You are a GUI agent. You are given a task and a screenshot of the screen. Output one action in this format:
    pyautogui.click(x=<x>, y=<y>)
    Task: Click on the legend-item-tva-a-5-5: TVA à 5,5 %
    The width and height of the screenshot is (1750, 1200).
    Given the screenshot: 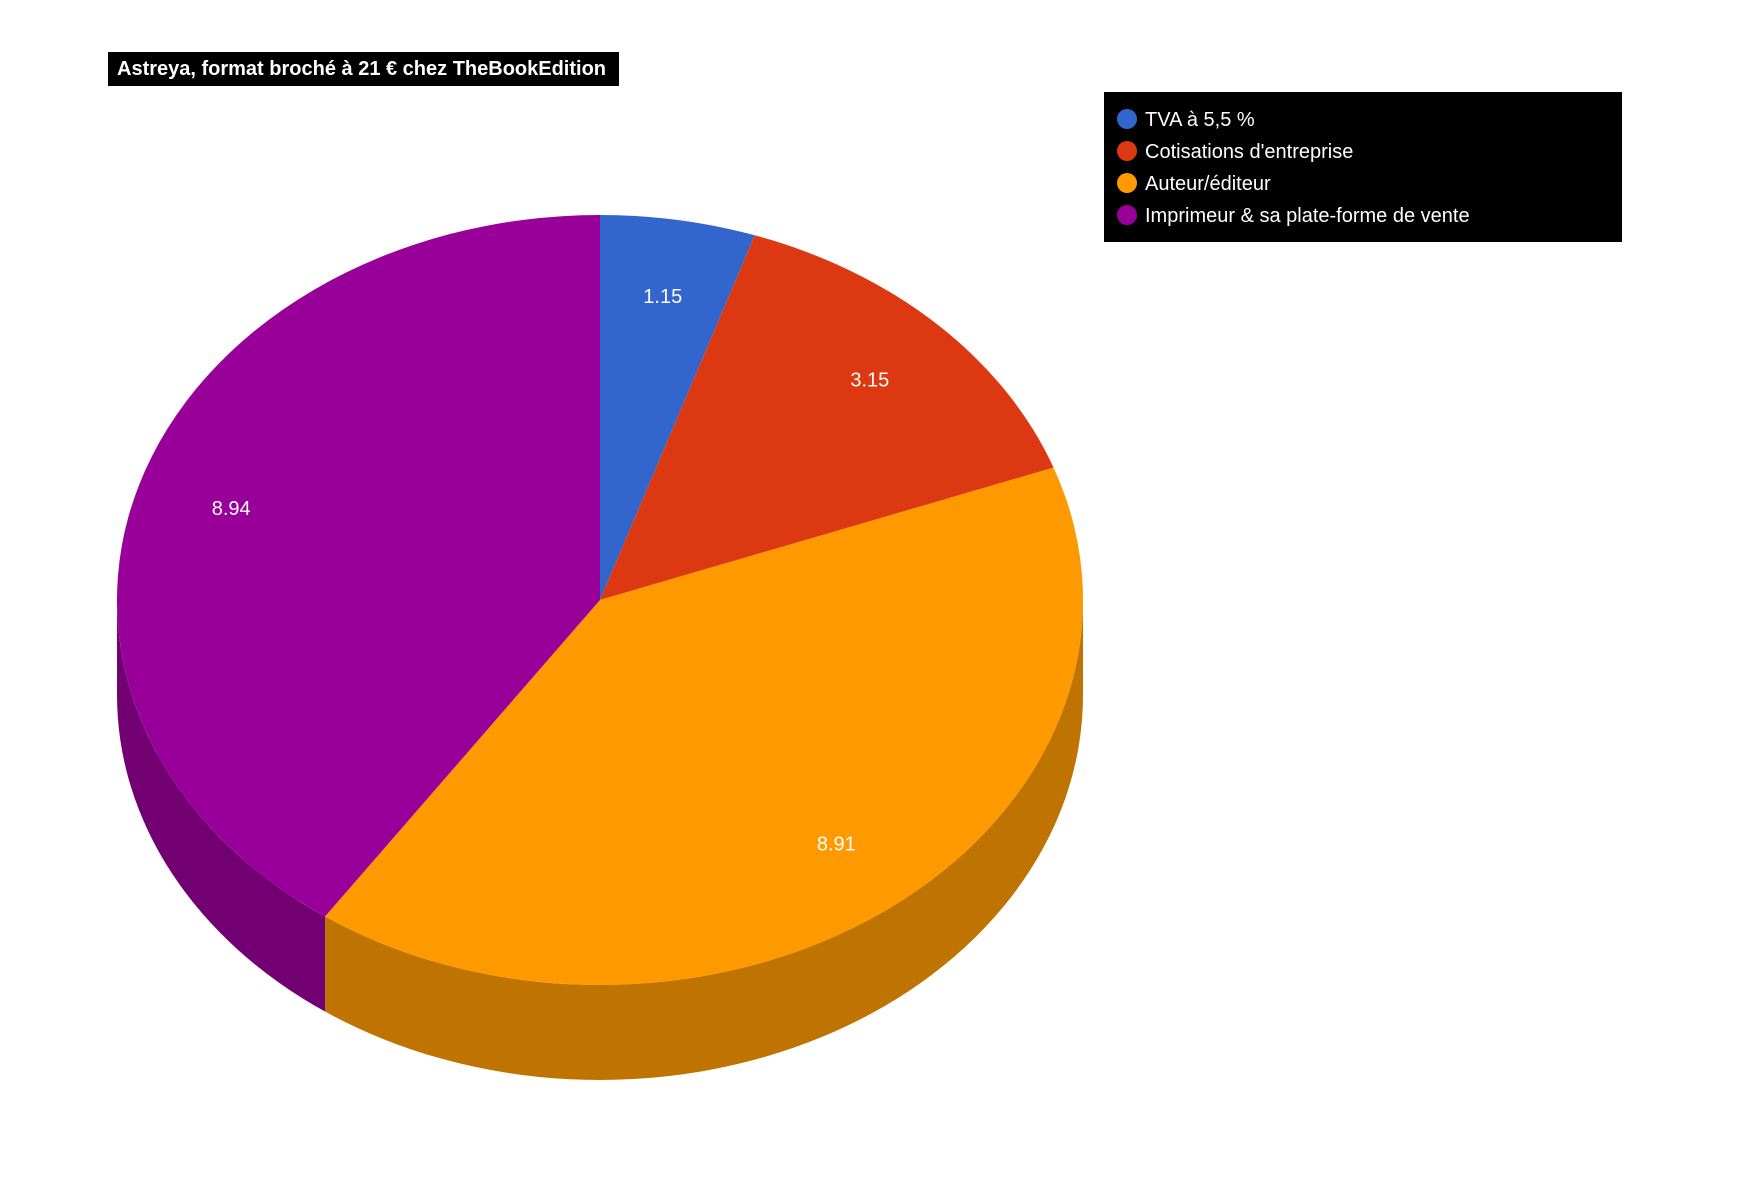 What is the action you would take?
    pyautogui.click(x=1186, y=120)
    